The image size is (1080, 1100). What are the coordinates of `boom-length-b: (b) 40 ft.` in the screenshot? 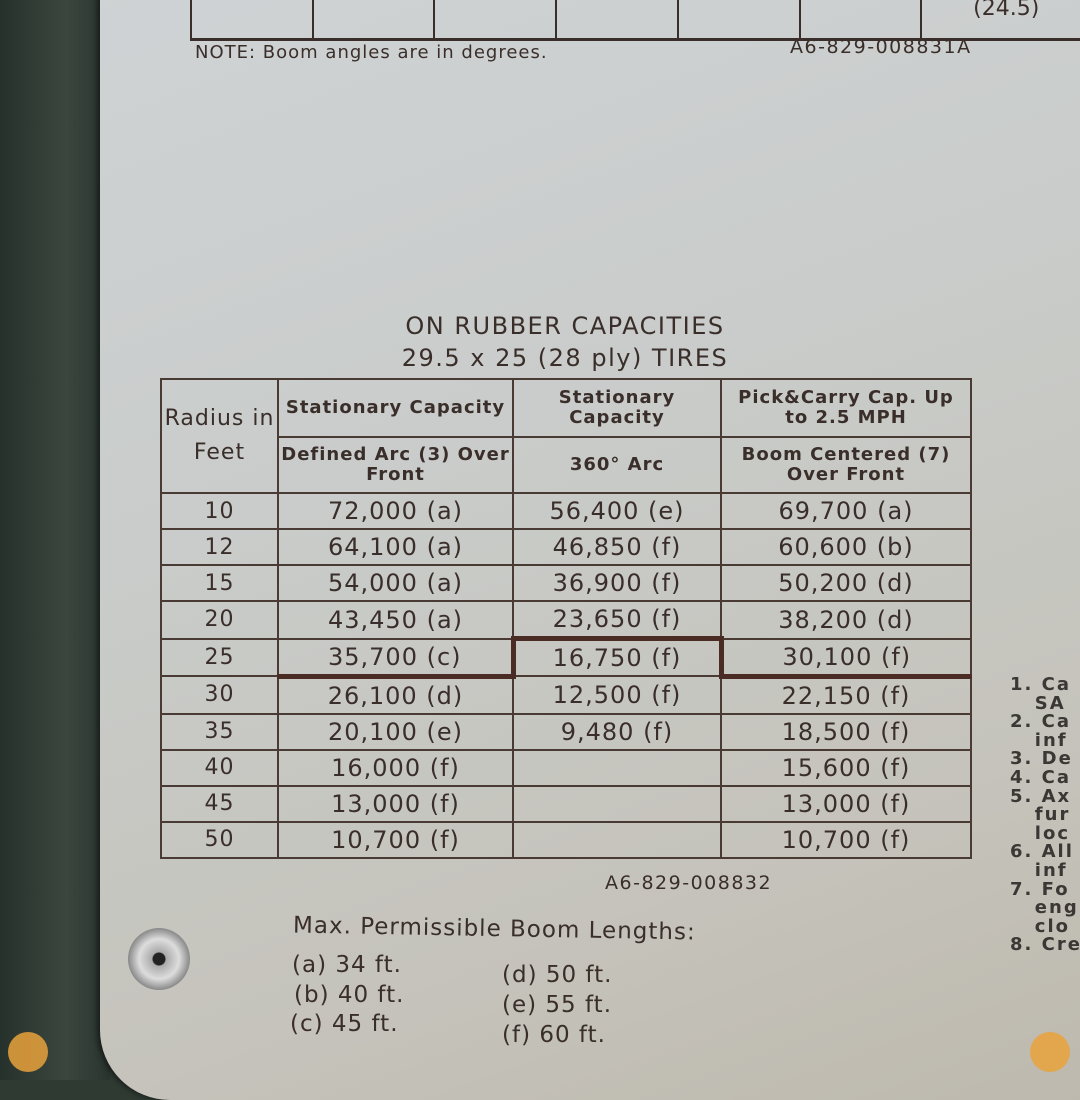 It's located at (349, 995).